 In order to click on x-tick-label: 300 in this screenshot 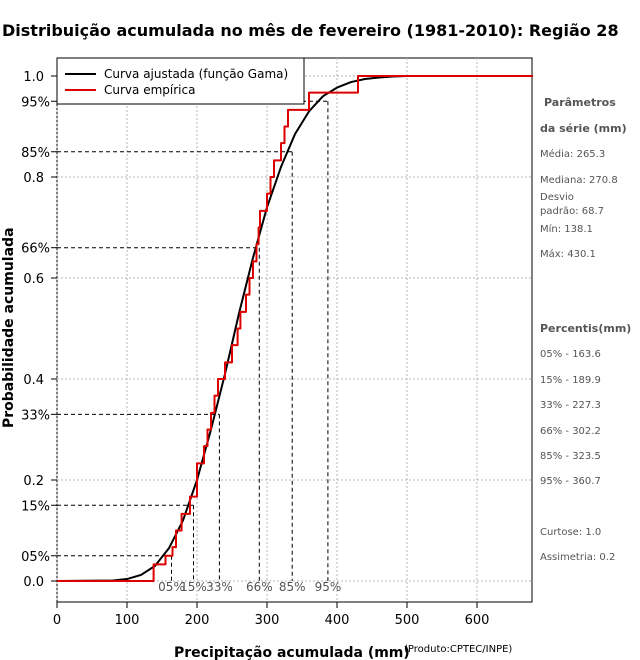, I will do `click(267, 620)`.